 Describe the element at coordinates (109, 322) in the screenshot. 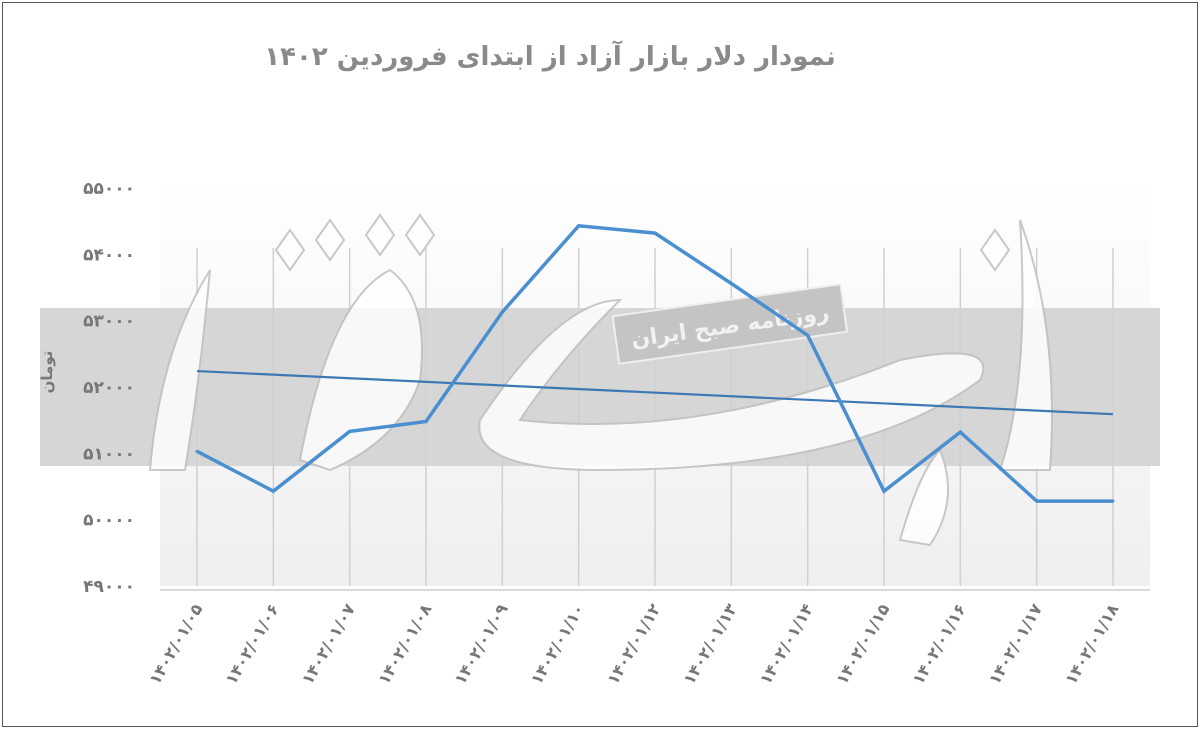

I see `y-tick-label: ۵۳۰۰۰` at that location.